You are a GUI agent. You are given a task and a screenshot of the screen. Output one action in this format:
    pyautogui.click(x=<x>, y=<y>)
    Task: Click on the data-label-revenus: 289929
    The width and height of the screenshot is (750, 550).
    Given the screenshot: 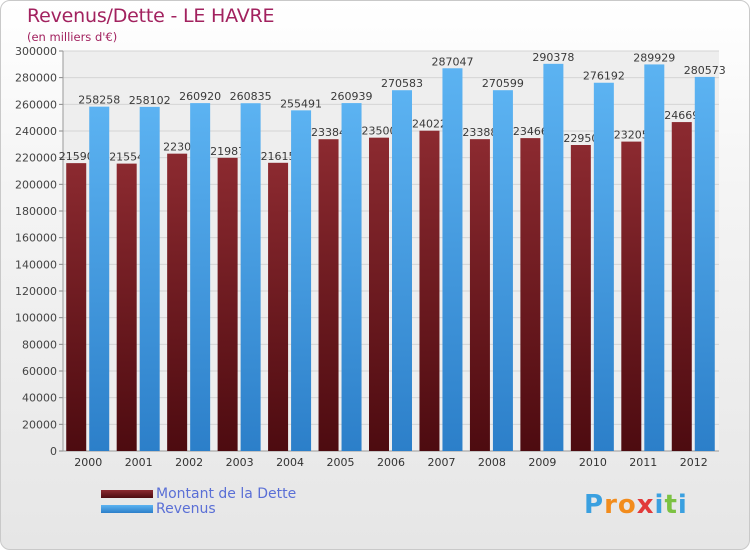 What is the action you would take?
    pyautogui.click(x=654, y=57)
    